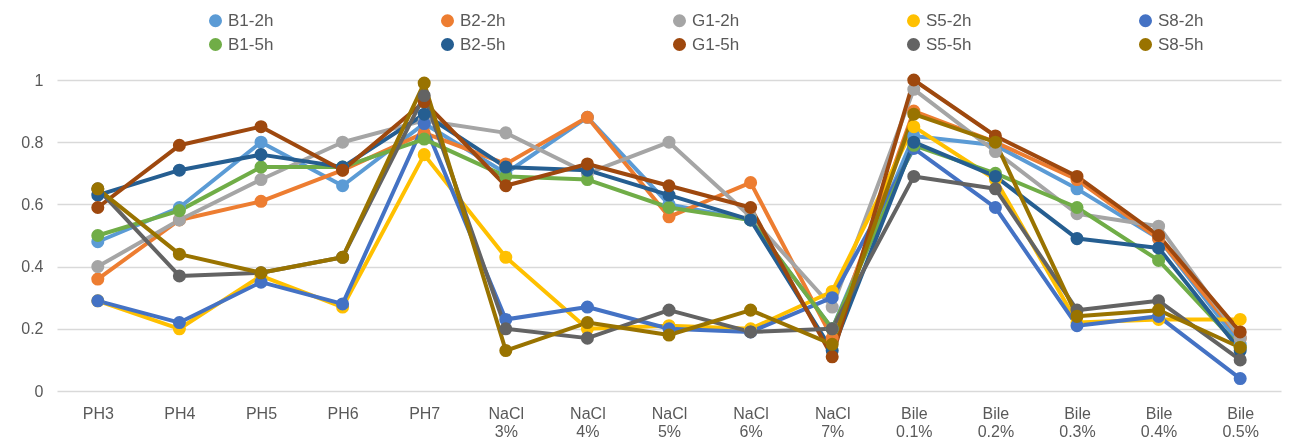  What do you see at coordinates (251, 20) in the screenshot?
I see `legend-label: B1-2h` at bounding box center [251, 20].